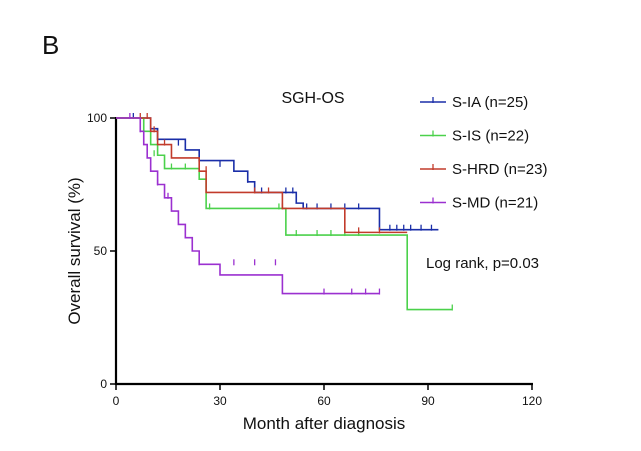  What do you see at coordinates (312, 98) in the screenshot?
I see `chart-title: SGH-OS` at bounding box center [312, 98].